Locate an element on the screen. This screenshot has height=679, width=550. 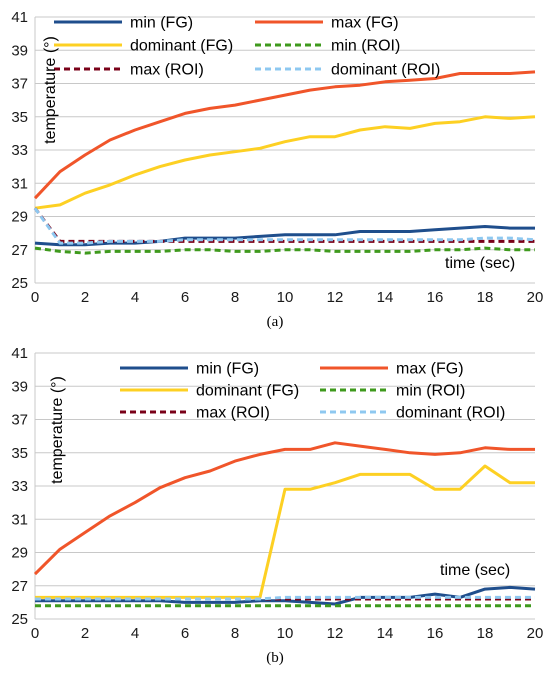
panel-caption: (b) is located at coordinates (275, 658).